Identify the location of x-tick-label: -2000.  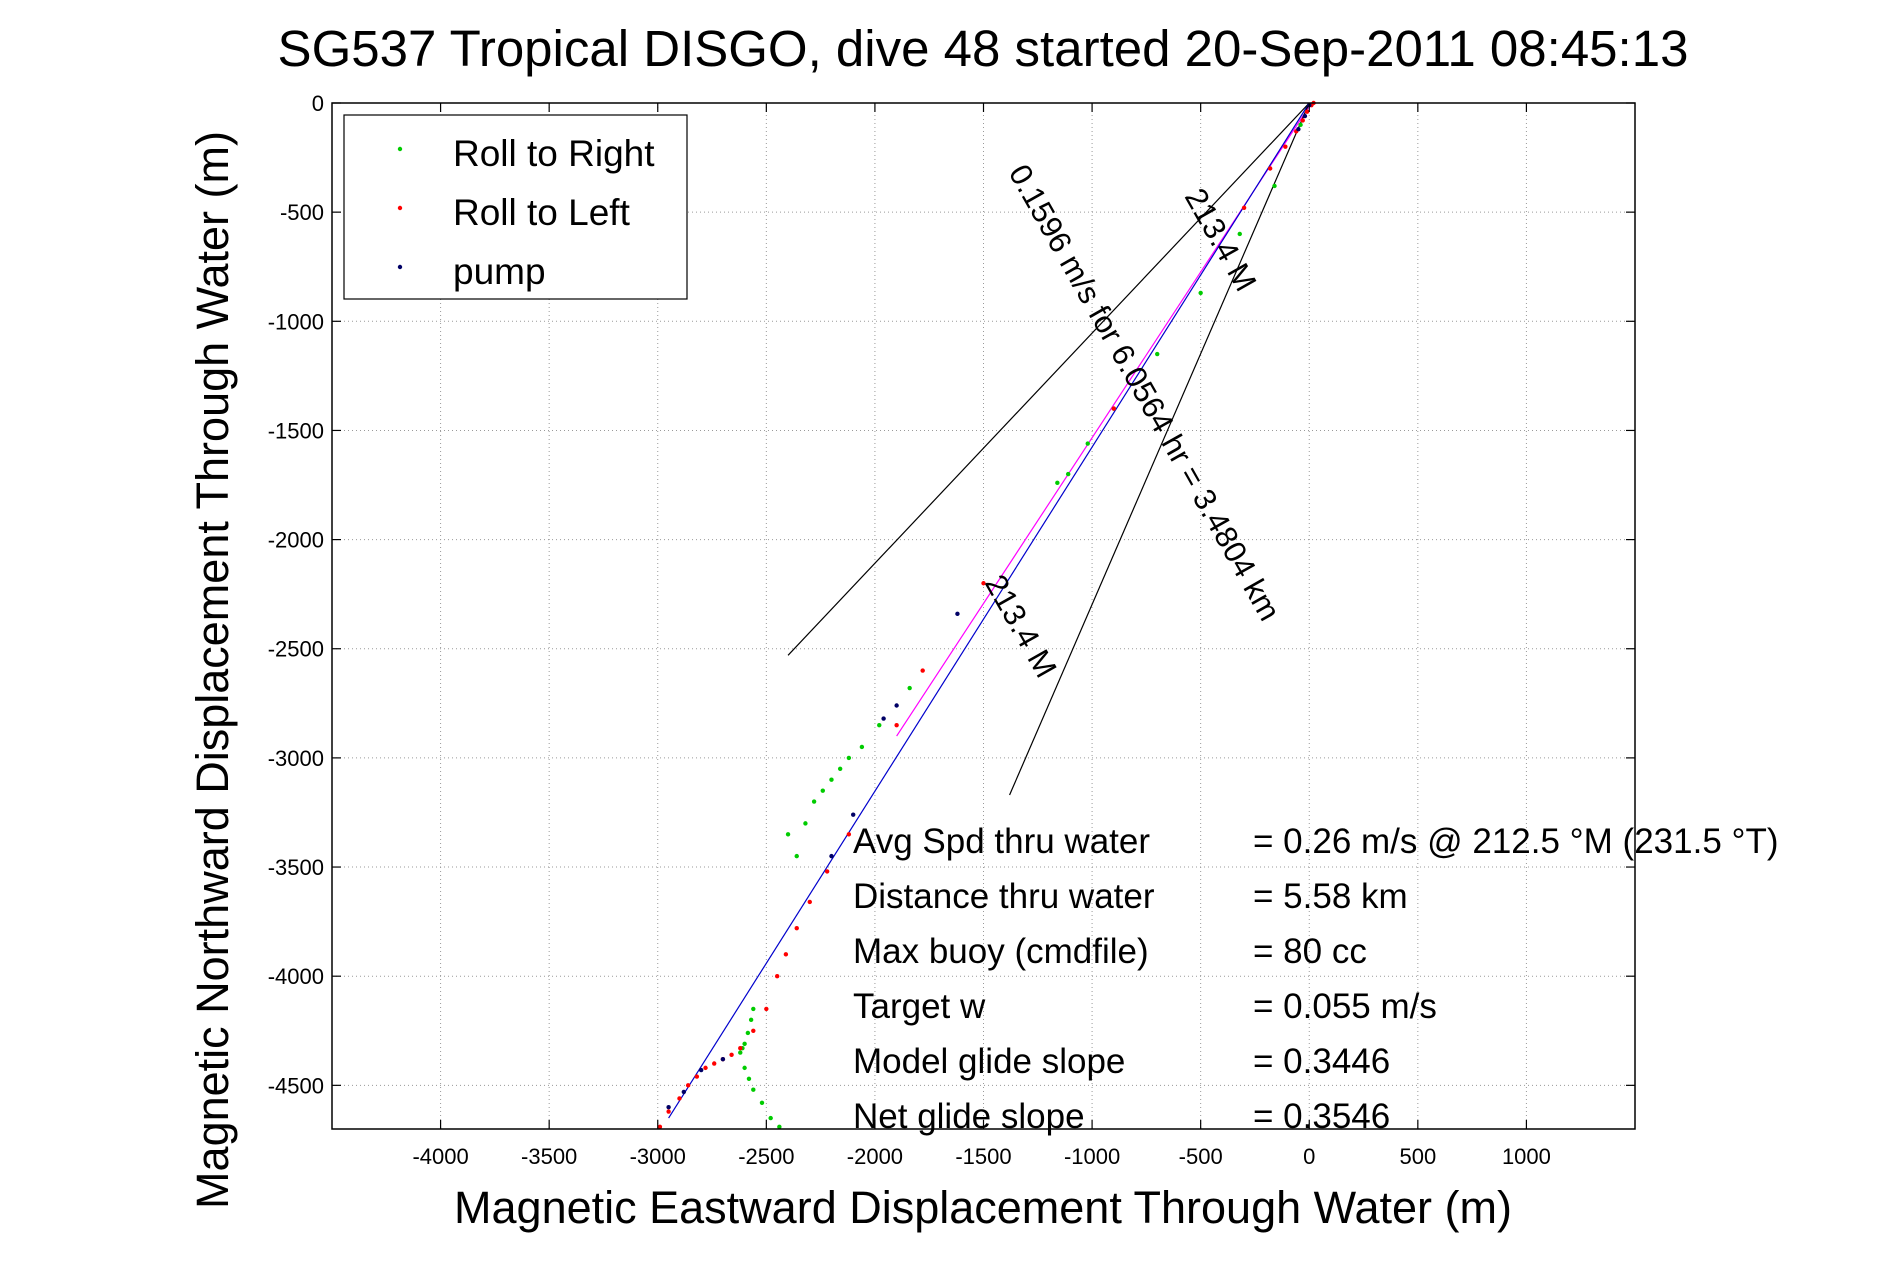
(875, 1156).